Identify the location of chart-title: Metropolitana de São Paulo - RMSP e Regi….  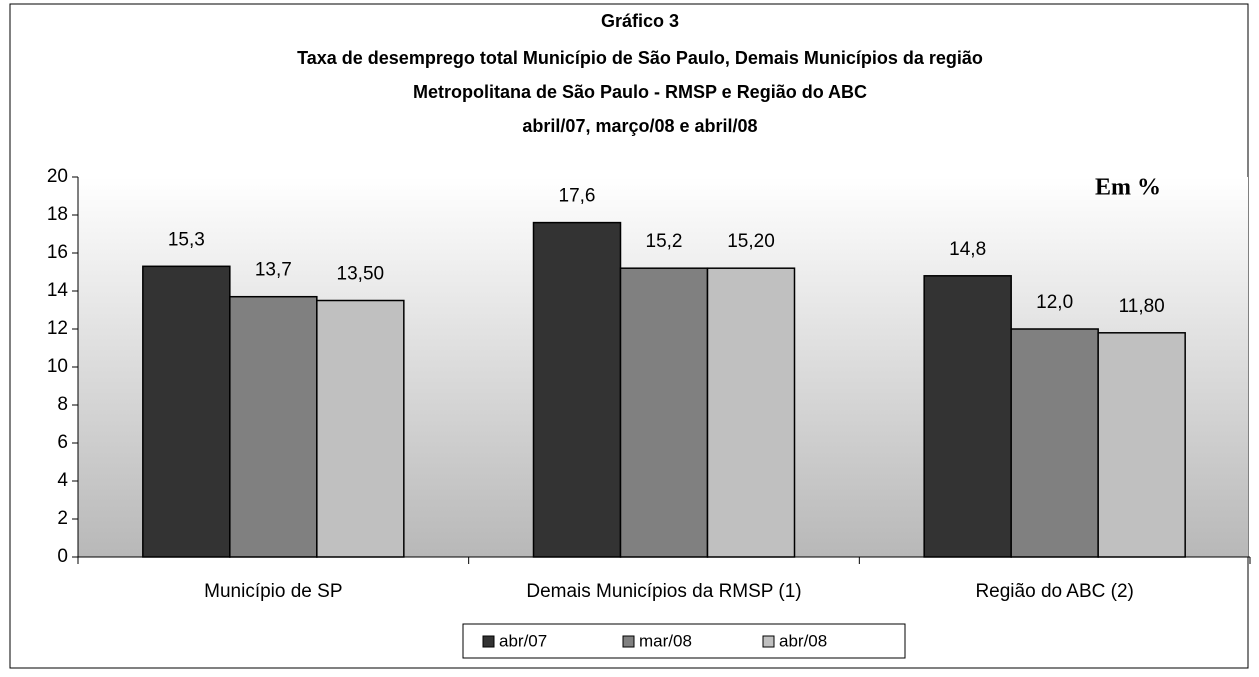
(640, 92).